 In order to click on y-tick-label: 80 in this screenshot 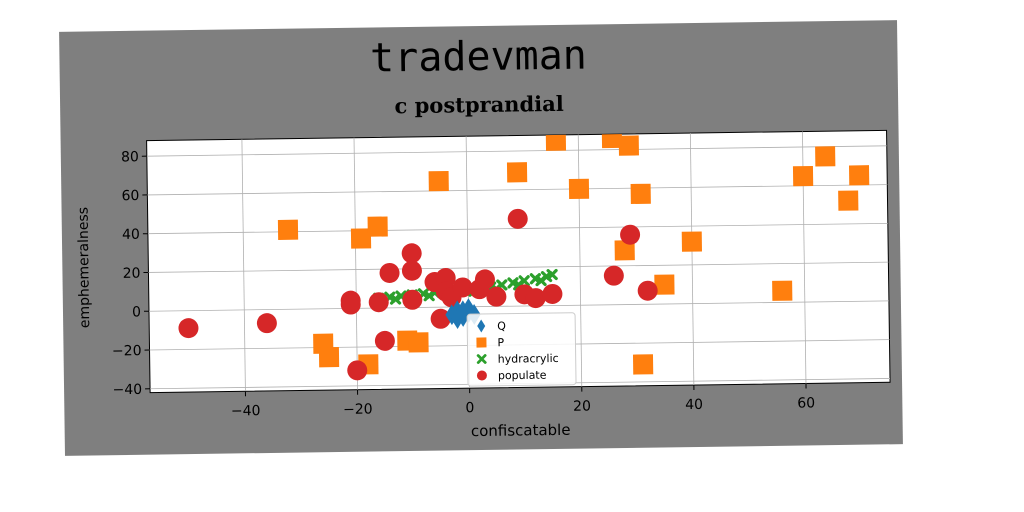, I will do `click(130, 157)`.